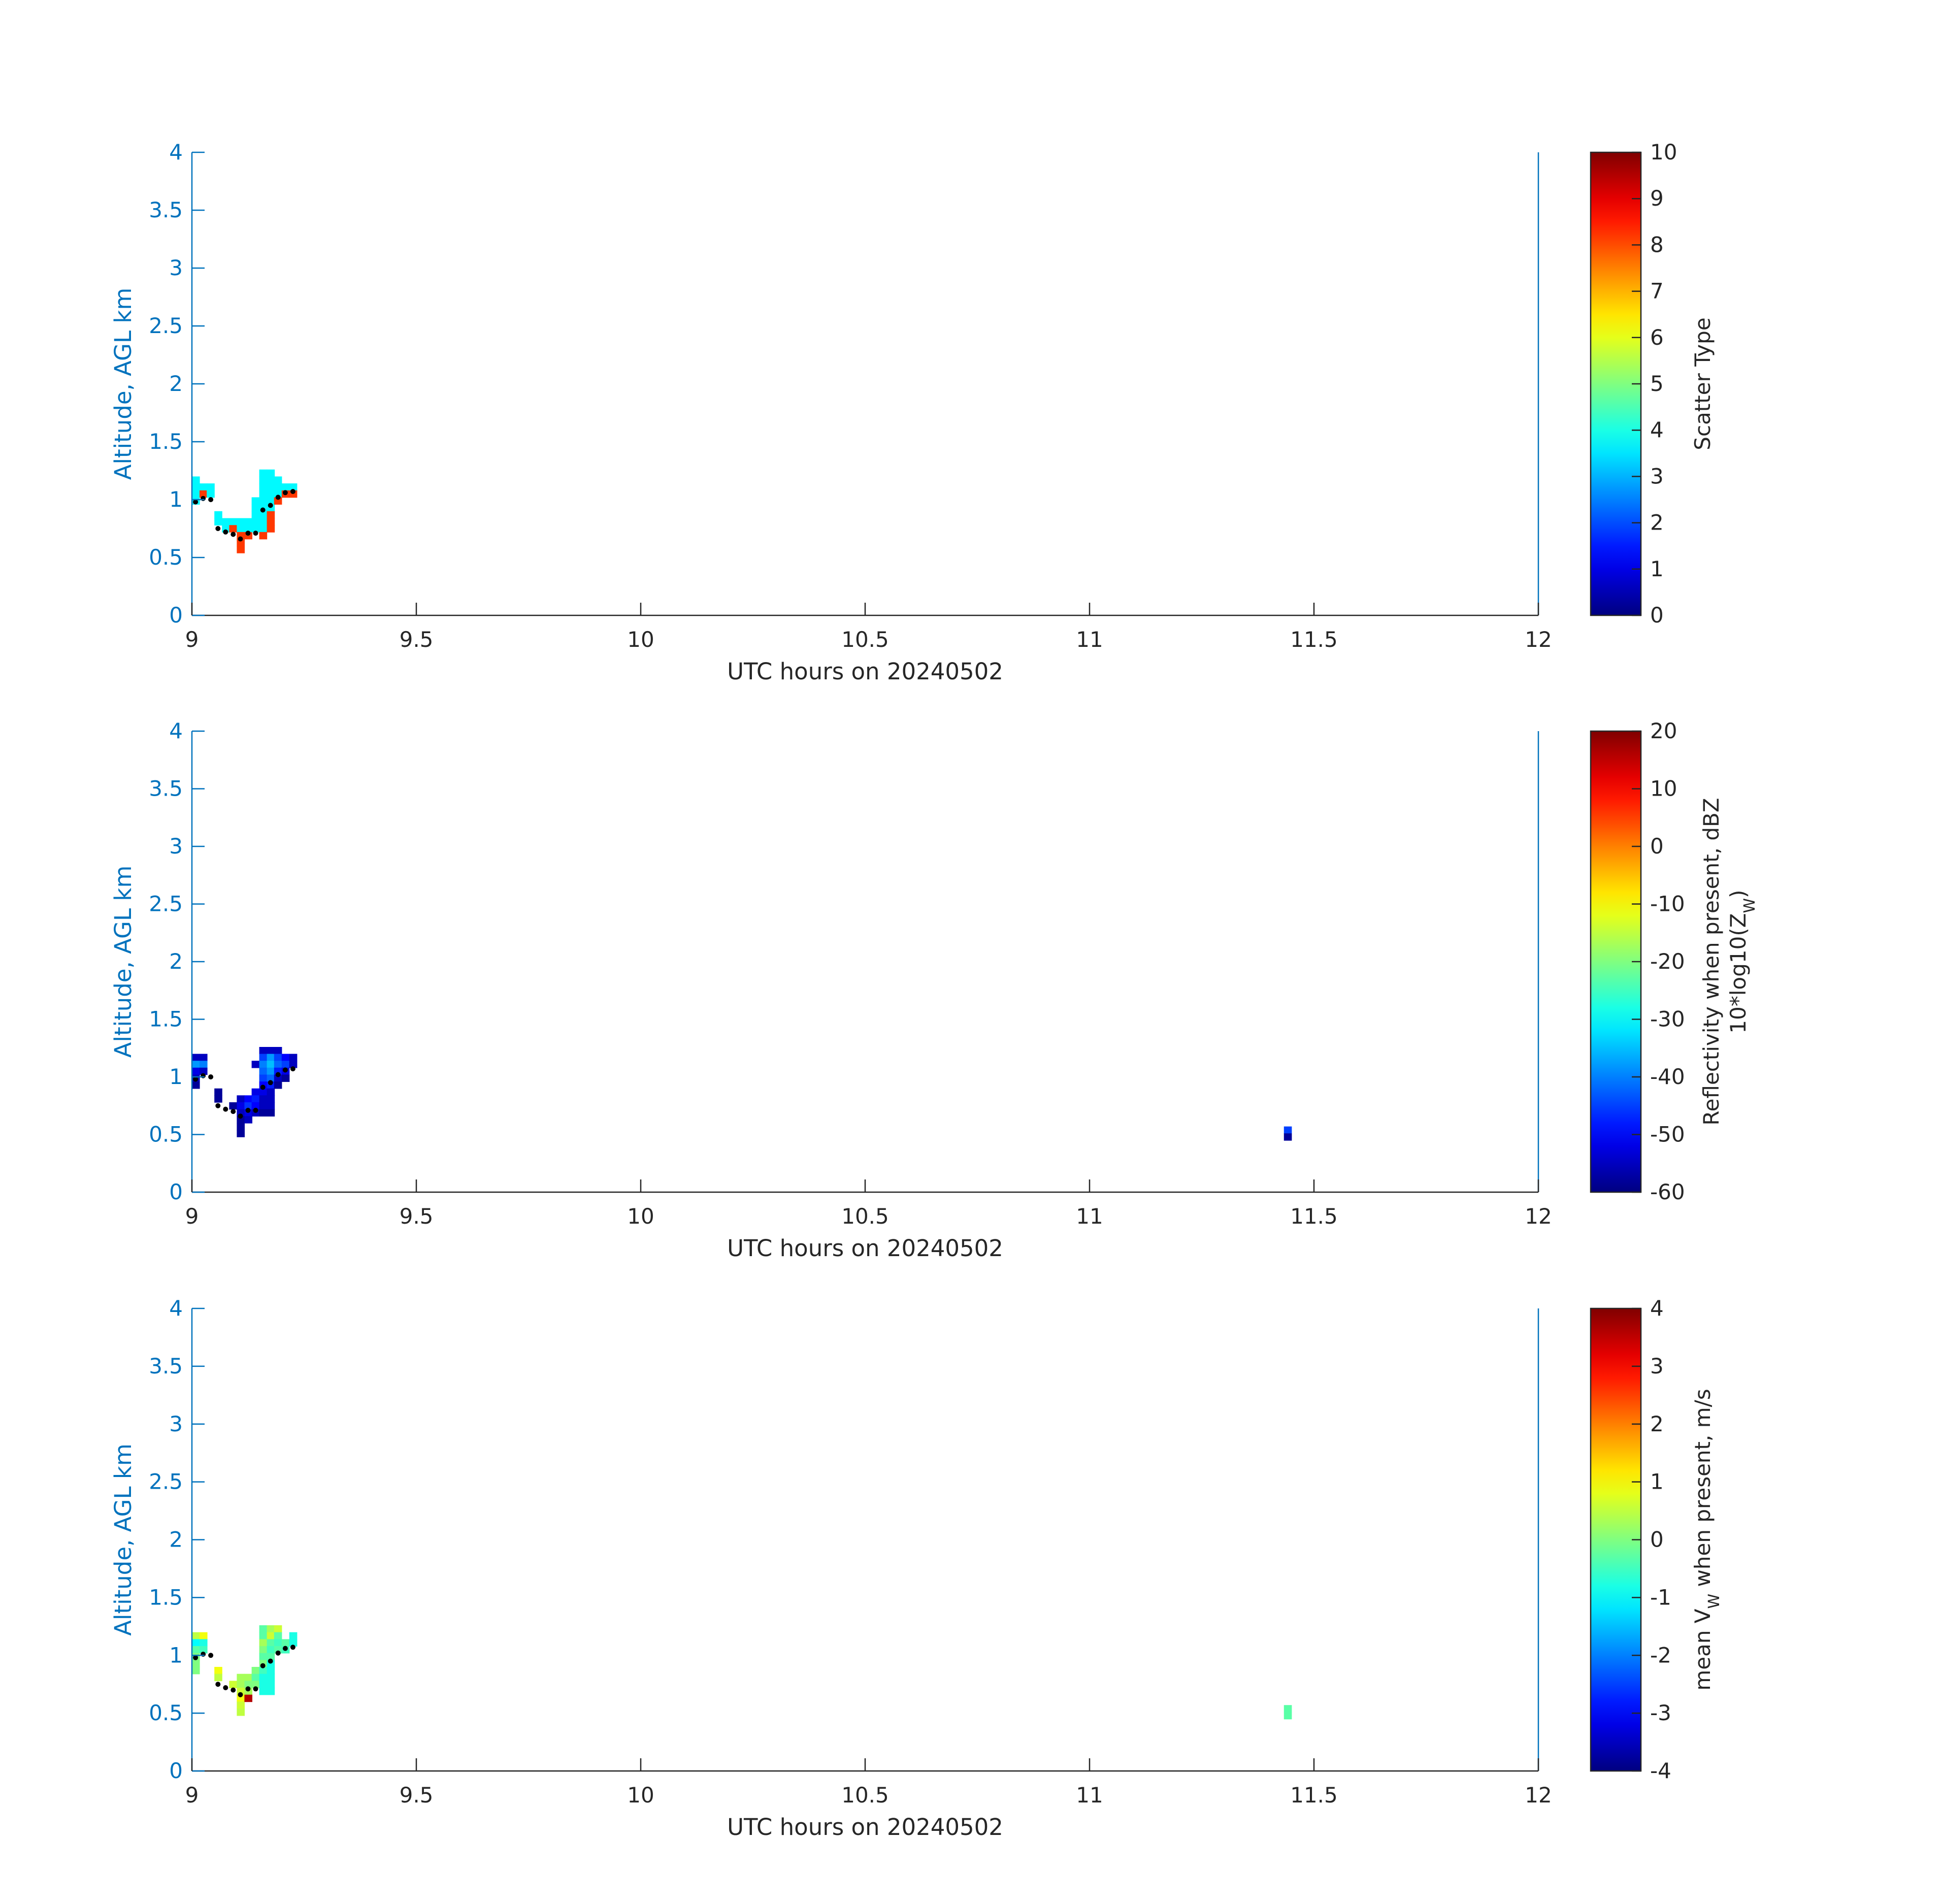 Image resolution: width=1942 pixels, height=1904 pixels. I want to click on colorbar-tick-label: -50, so click(1667, 1134).